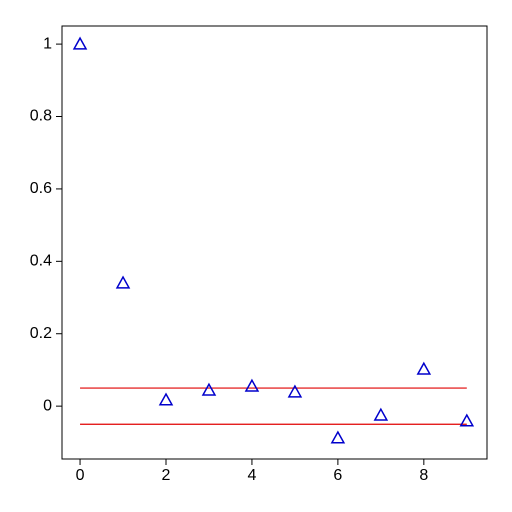  I want to click on y-tick-label: 0, so click(47, 405).